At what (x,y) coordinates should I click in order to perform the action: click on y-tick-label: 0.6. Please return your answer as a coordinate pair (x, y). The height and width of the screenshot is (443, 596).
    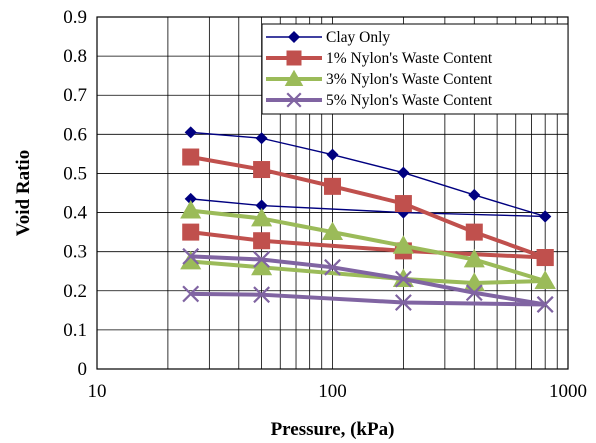
    Looking at the image, I should click on (75, 134).